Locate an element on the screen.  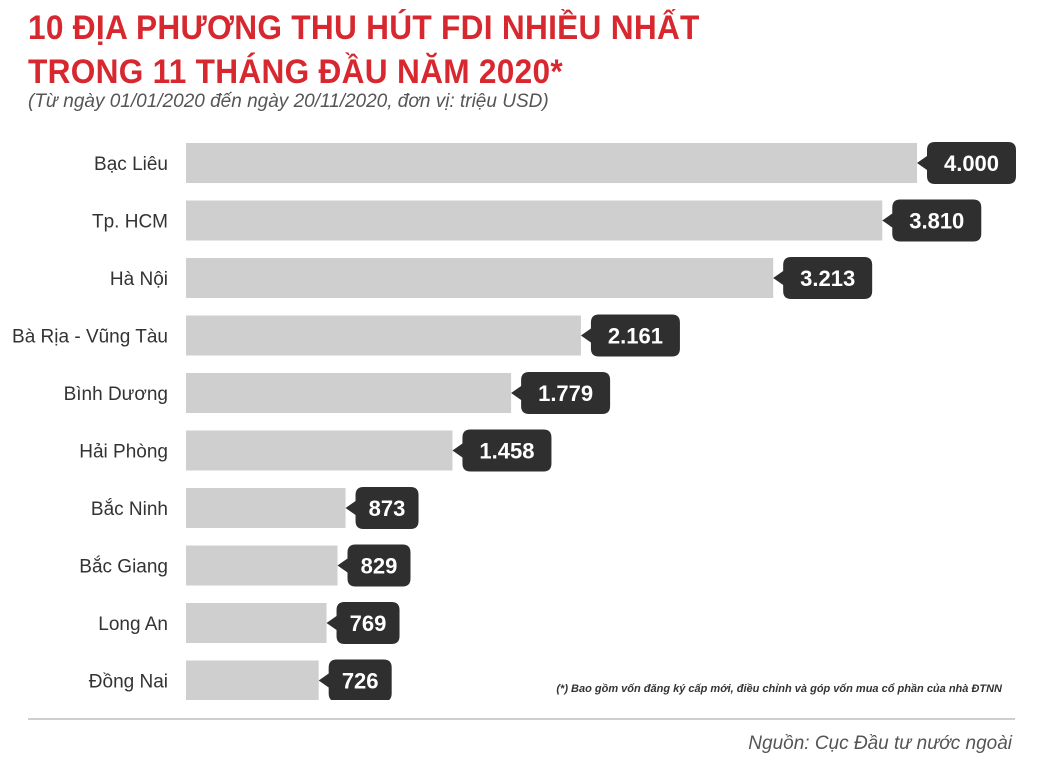
value-label: 726 is located at coordinates (360, 681).